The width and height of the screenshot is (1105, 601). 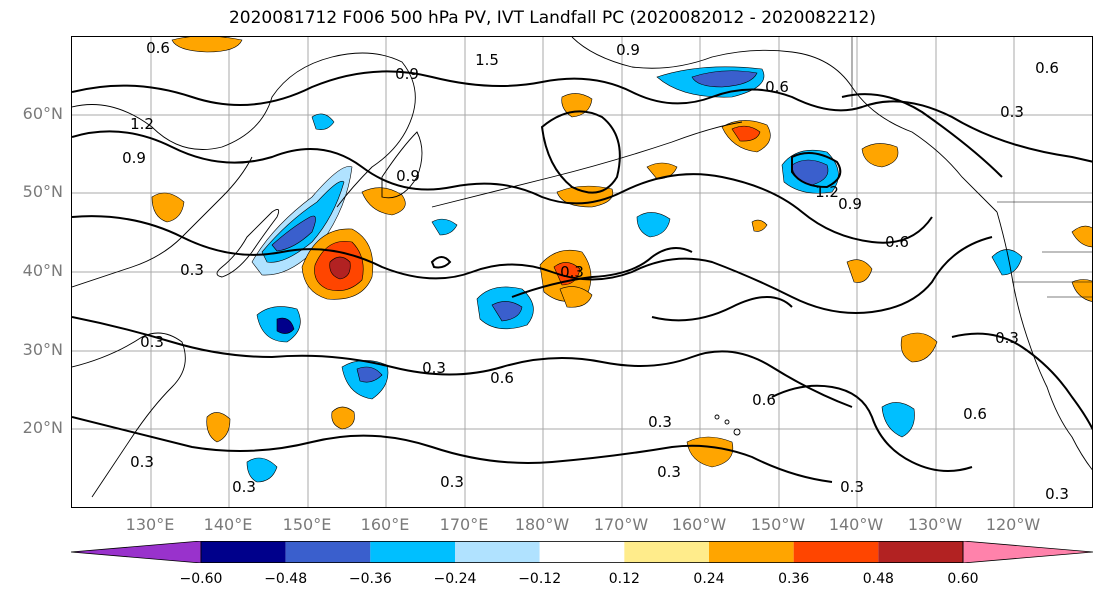 What do you see at coordinates (370, 579) in the screenshot?
I see `colorbar-tick-label: −0.36` at bounding box center [370, 579].